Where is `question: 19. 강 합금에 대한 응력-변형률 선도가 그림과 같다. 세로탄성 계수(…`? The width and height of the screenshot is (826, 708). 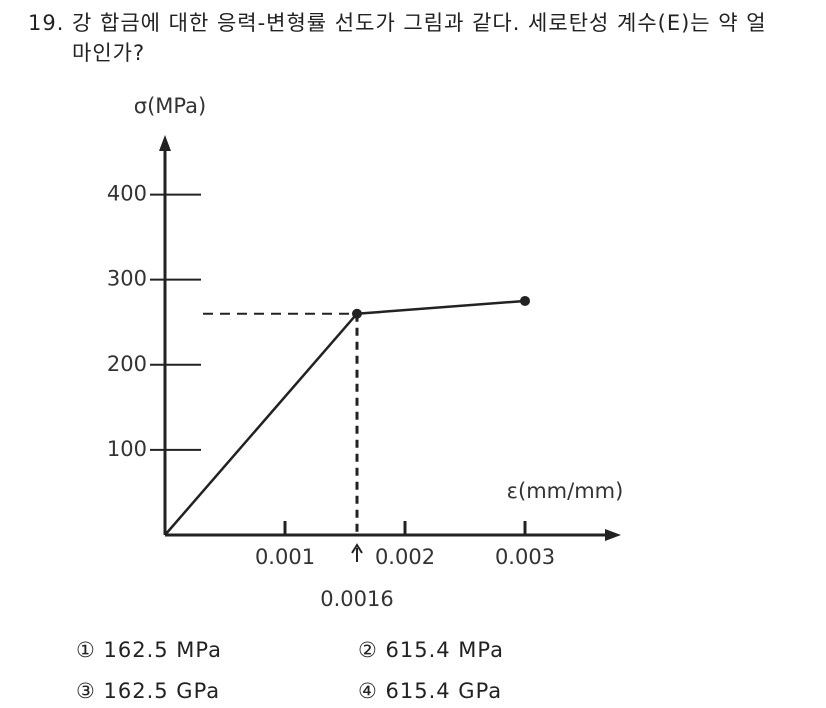
question: 19. 강 합금에 대한 응력-변형률 선도가 그림과 같다. 세로탄성 계수(… is located at coordinates (398, 38).